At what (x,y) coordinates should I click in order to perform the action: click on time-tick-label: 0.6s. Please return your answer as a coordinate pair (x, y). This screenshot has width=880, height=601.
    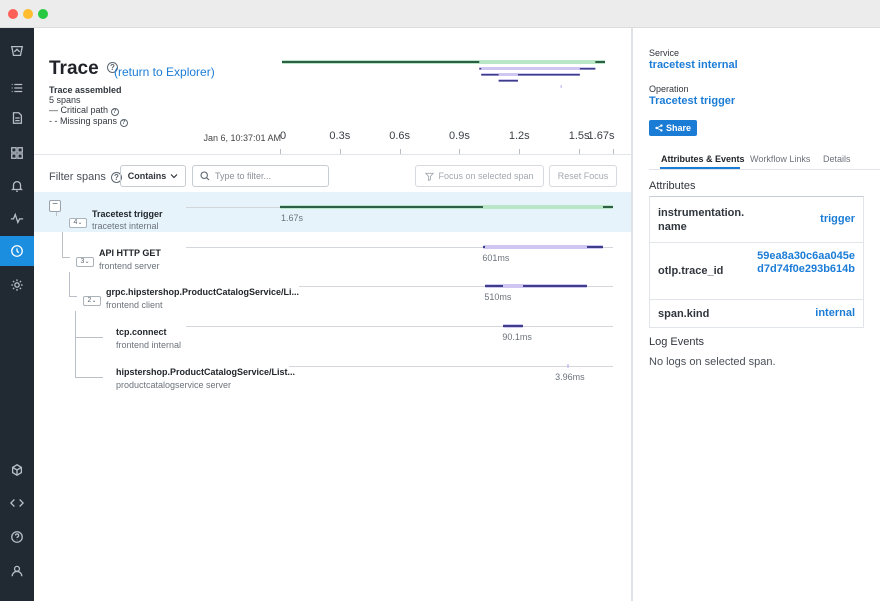
    Looking at the image, I should click on (400, 136).